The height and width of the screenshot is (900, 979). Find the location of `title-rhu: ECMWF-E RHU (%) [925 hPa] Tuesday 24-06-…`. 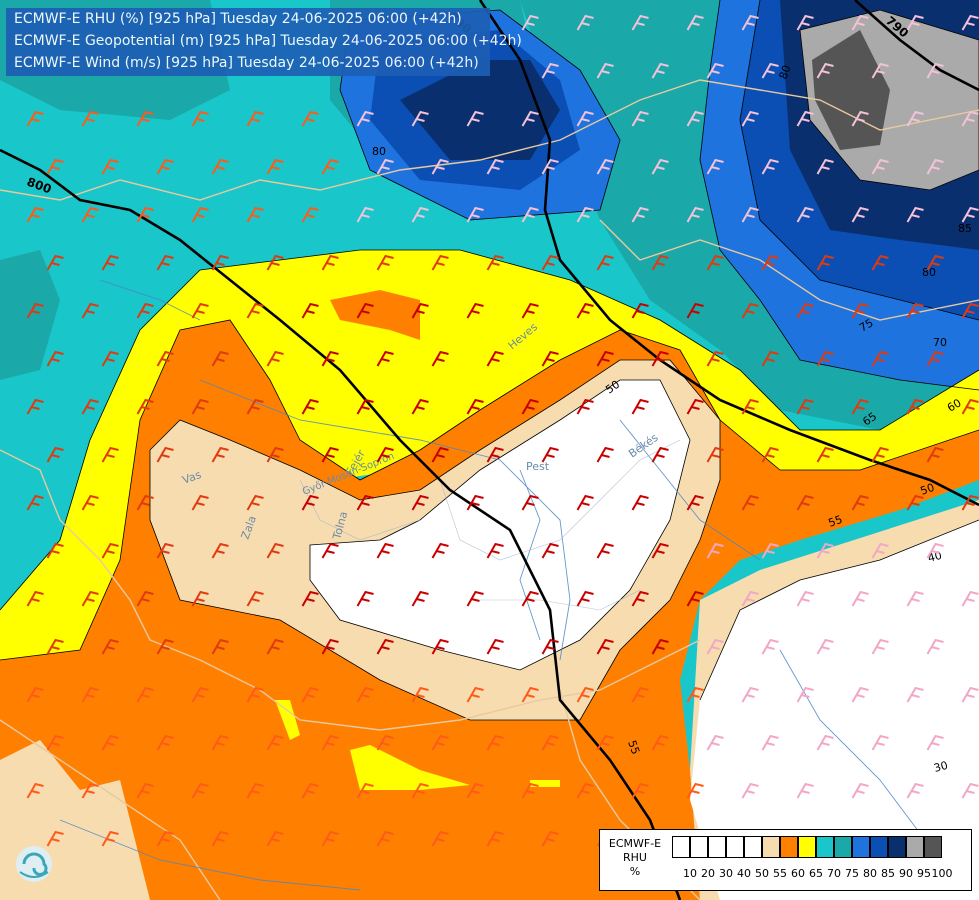

title-rhu: ECMWF-E RHU (%) [925 hPa] Tuesday 24-06-… is located at coordinates (238, 19).